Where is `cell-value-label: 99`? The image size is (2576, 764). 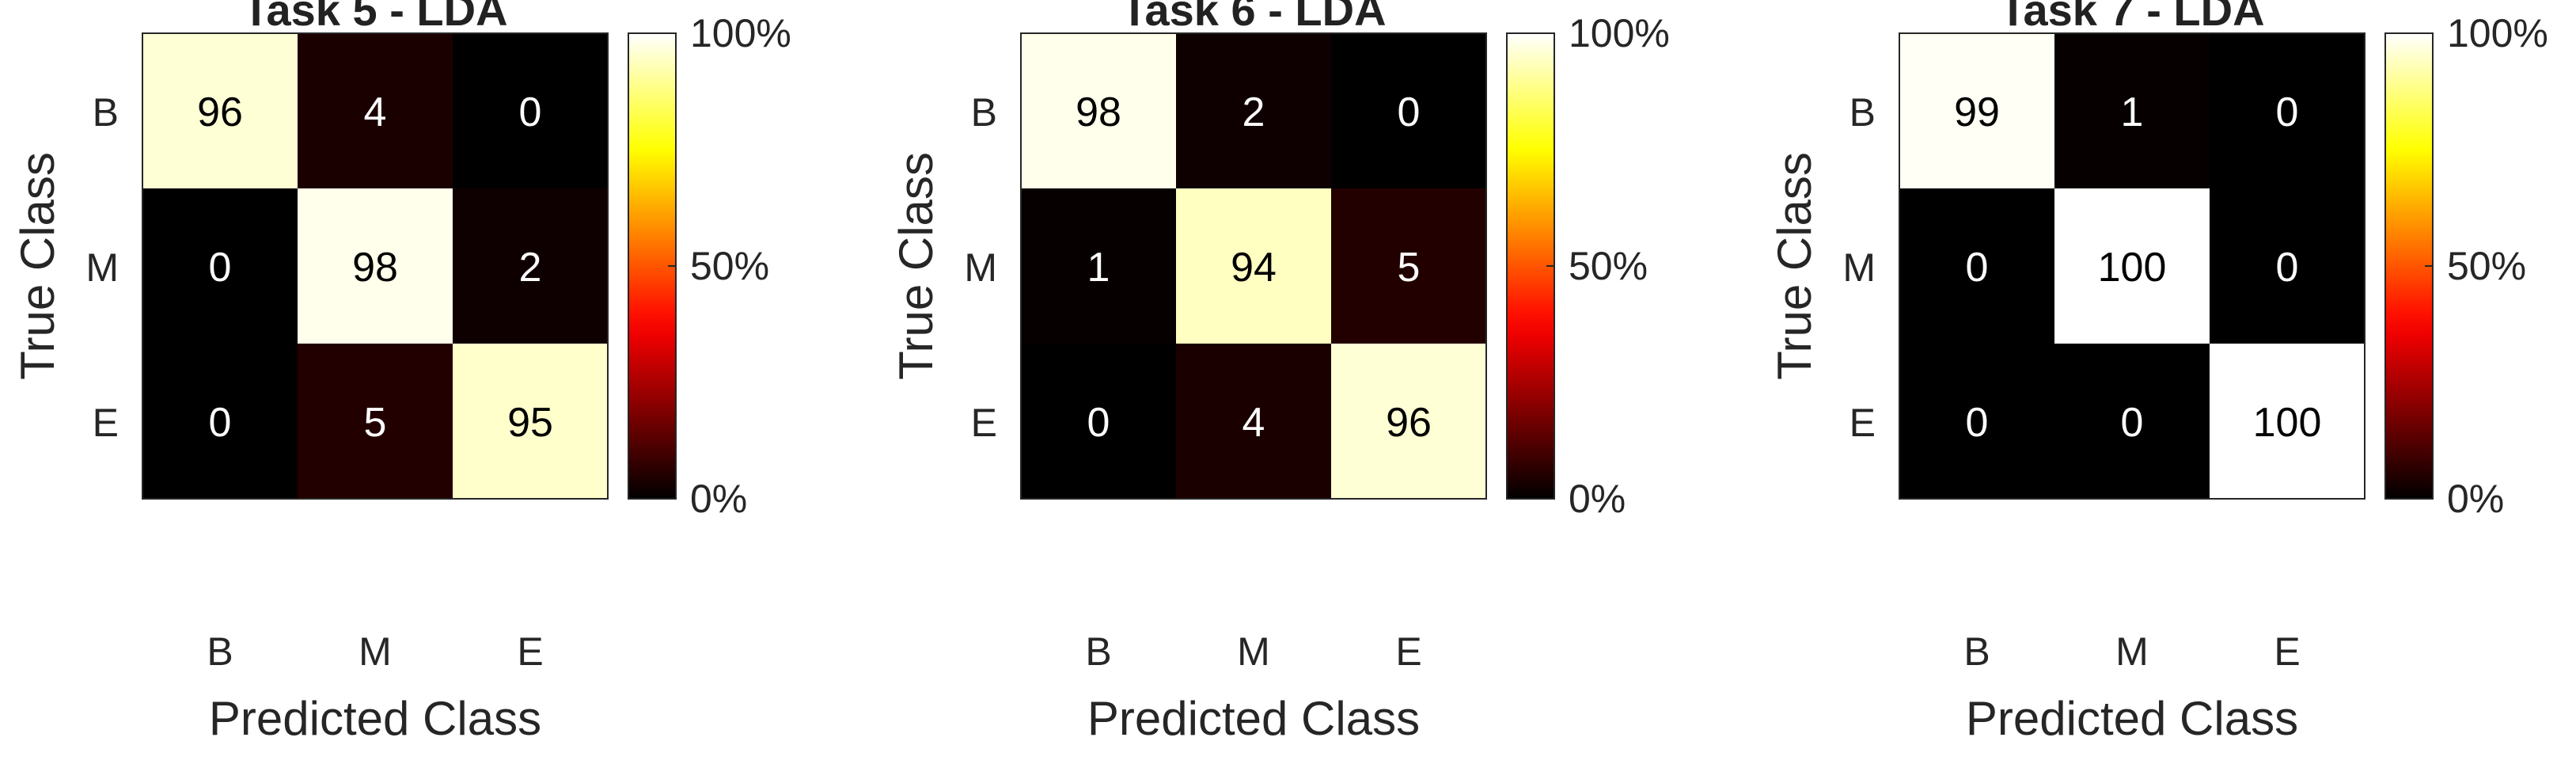
cell-value-label: 99 is located at coordinates (1977, 112).